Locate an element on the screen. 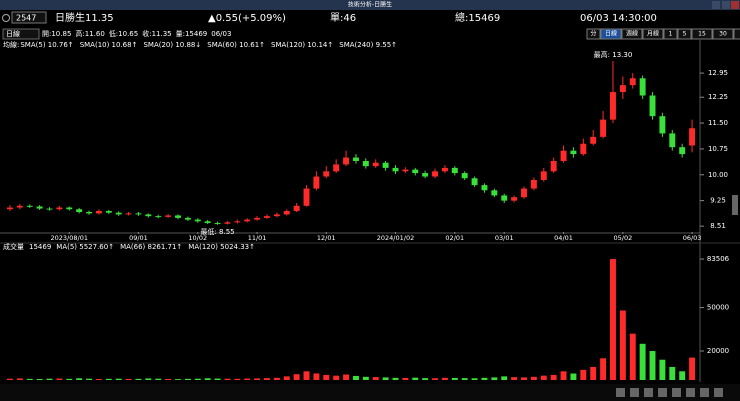  scrollbar is located at coordinates (735, 205).